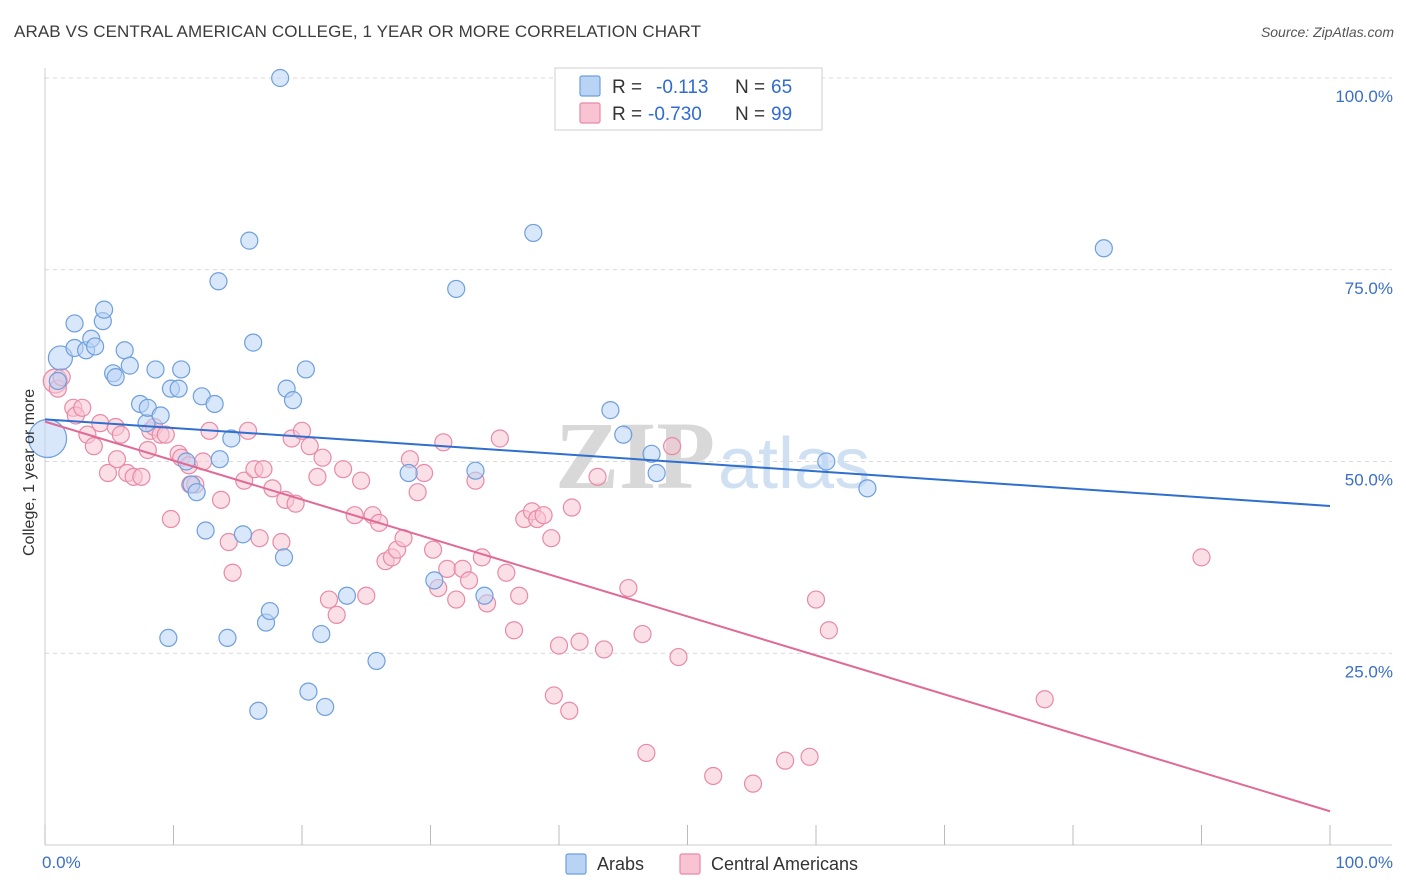 This screenshot has height=892, width=1406. Describe the element at coordinates (1369, 671) in the screenshot. I see `y-tick-label-3: 25.0%` at that location.